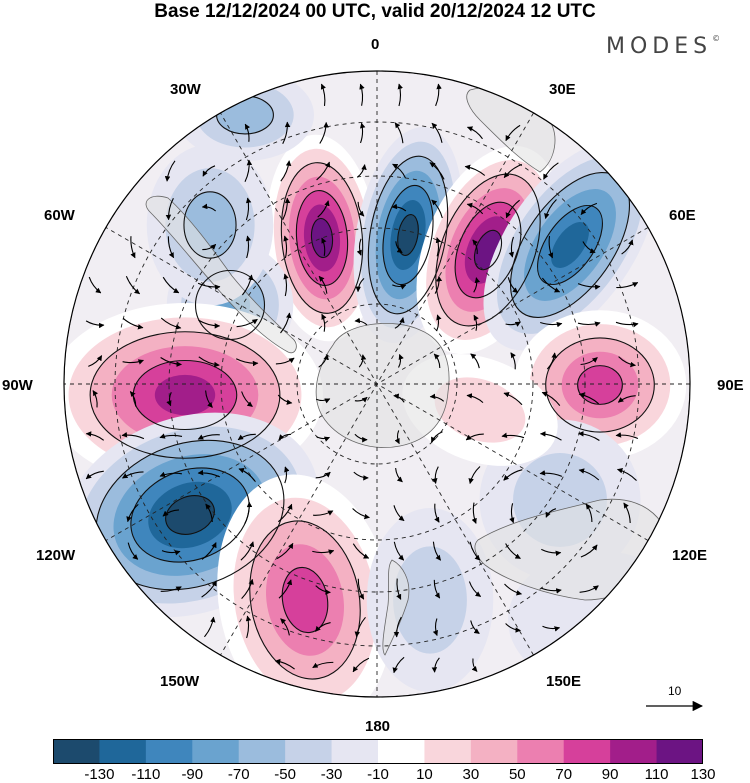  What do you see at coordinates (517, 774) in the screenshot?
I see `colorbar-tick-label: 50` at bounding box center [517, 774].